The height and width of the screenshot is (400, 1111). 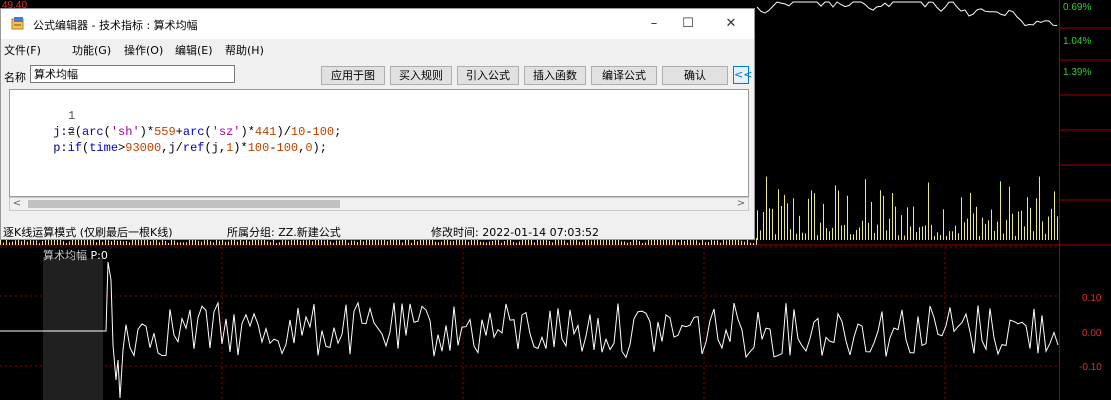 What do you see at coordinates (731, 23) in the screenshot?
I see `close-button: ✕` at bounding box center [731, 23].